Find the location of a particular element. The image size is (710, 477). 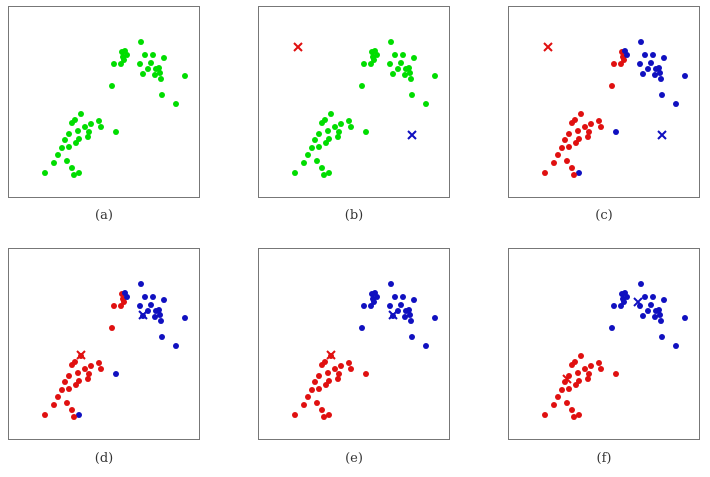

panel-f is located at coordinates (604, 344).